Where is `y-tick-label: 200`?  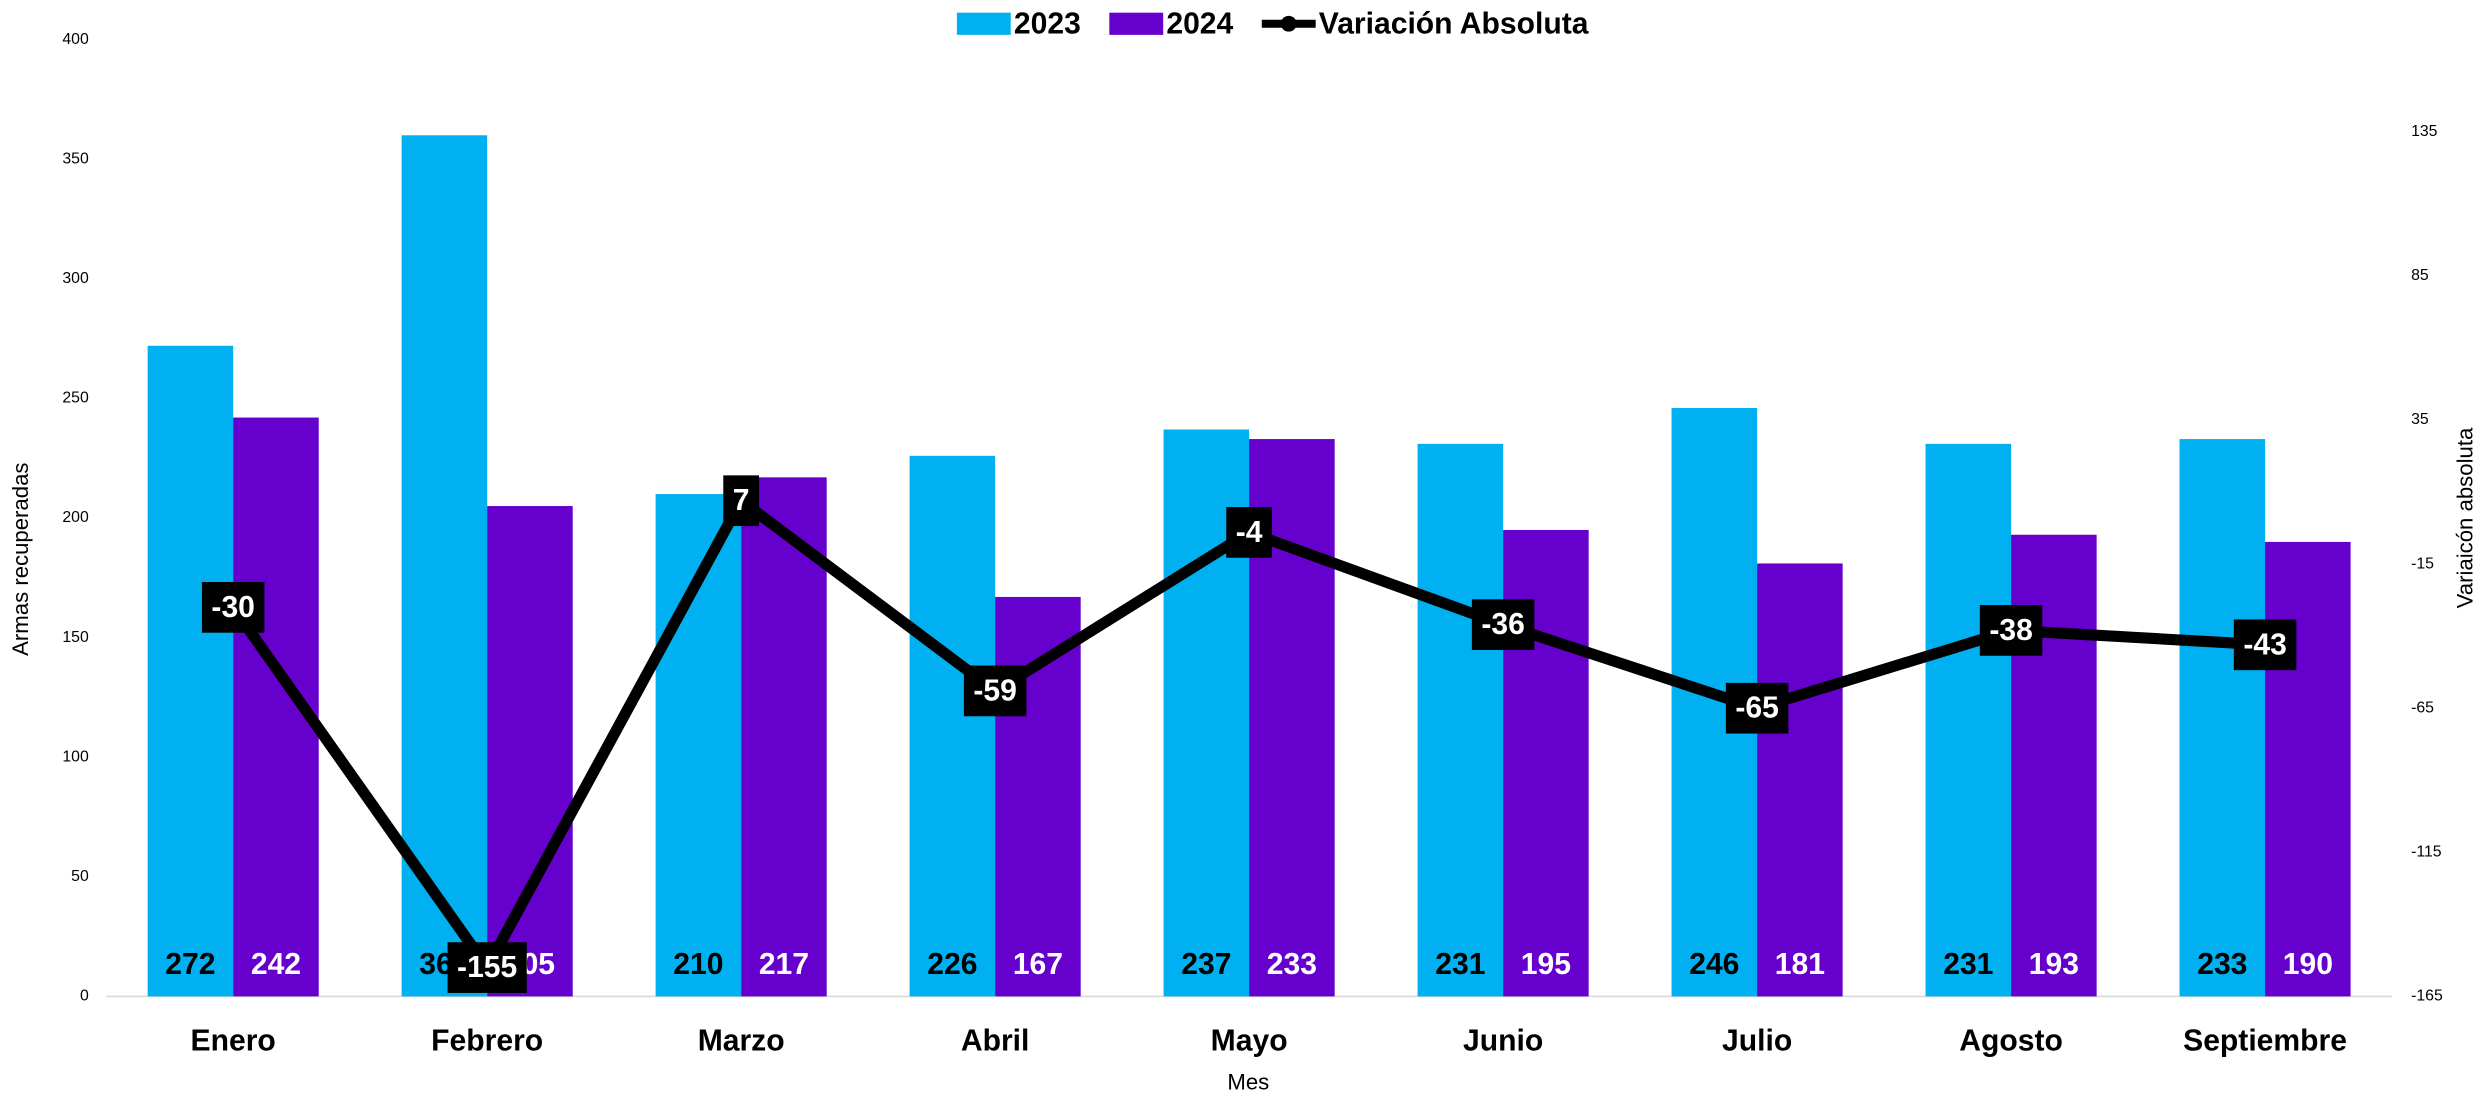 y-tick-label: 200 is located at coordinates (75, 517).